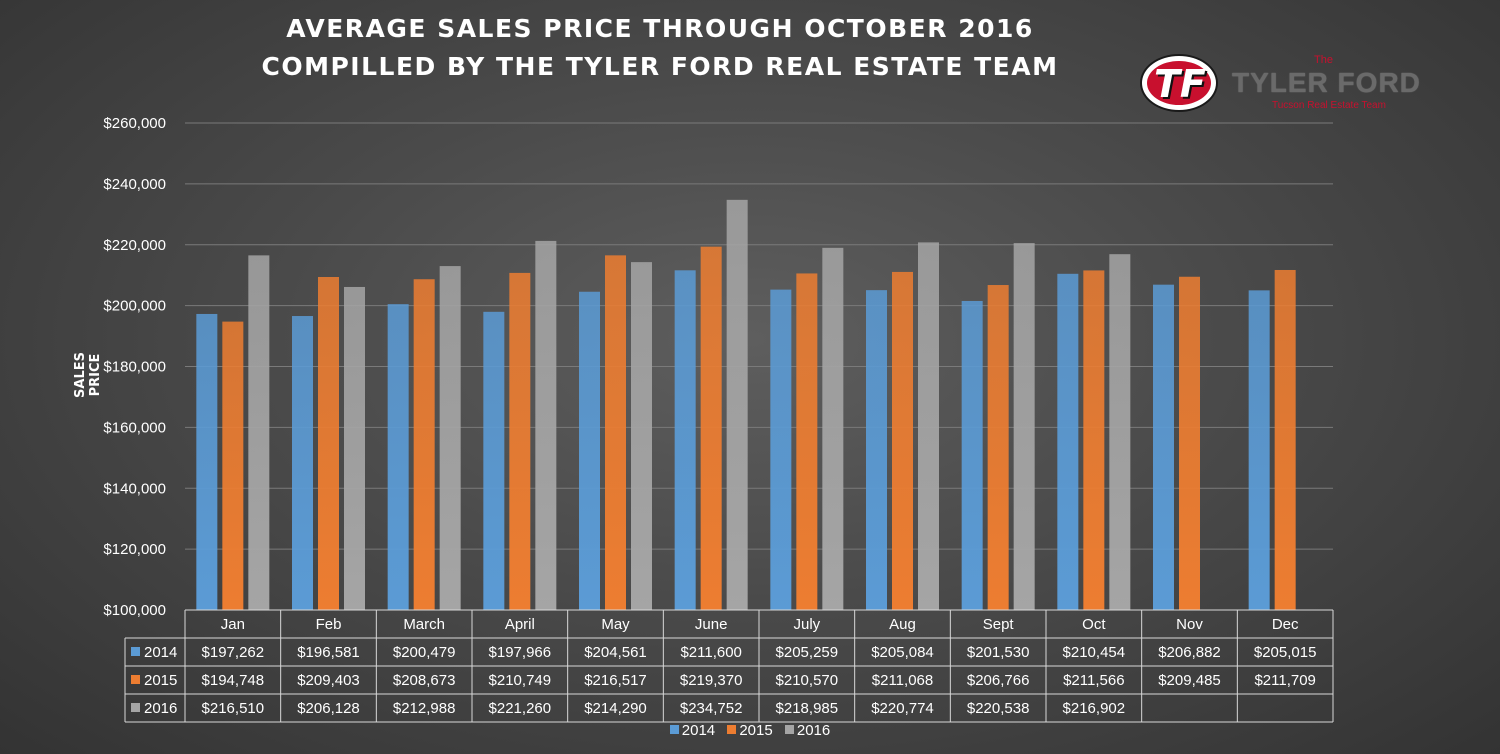  I want to click on bar-2015-april, so click(520, 441).